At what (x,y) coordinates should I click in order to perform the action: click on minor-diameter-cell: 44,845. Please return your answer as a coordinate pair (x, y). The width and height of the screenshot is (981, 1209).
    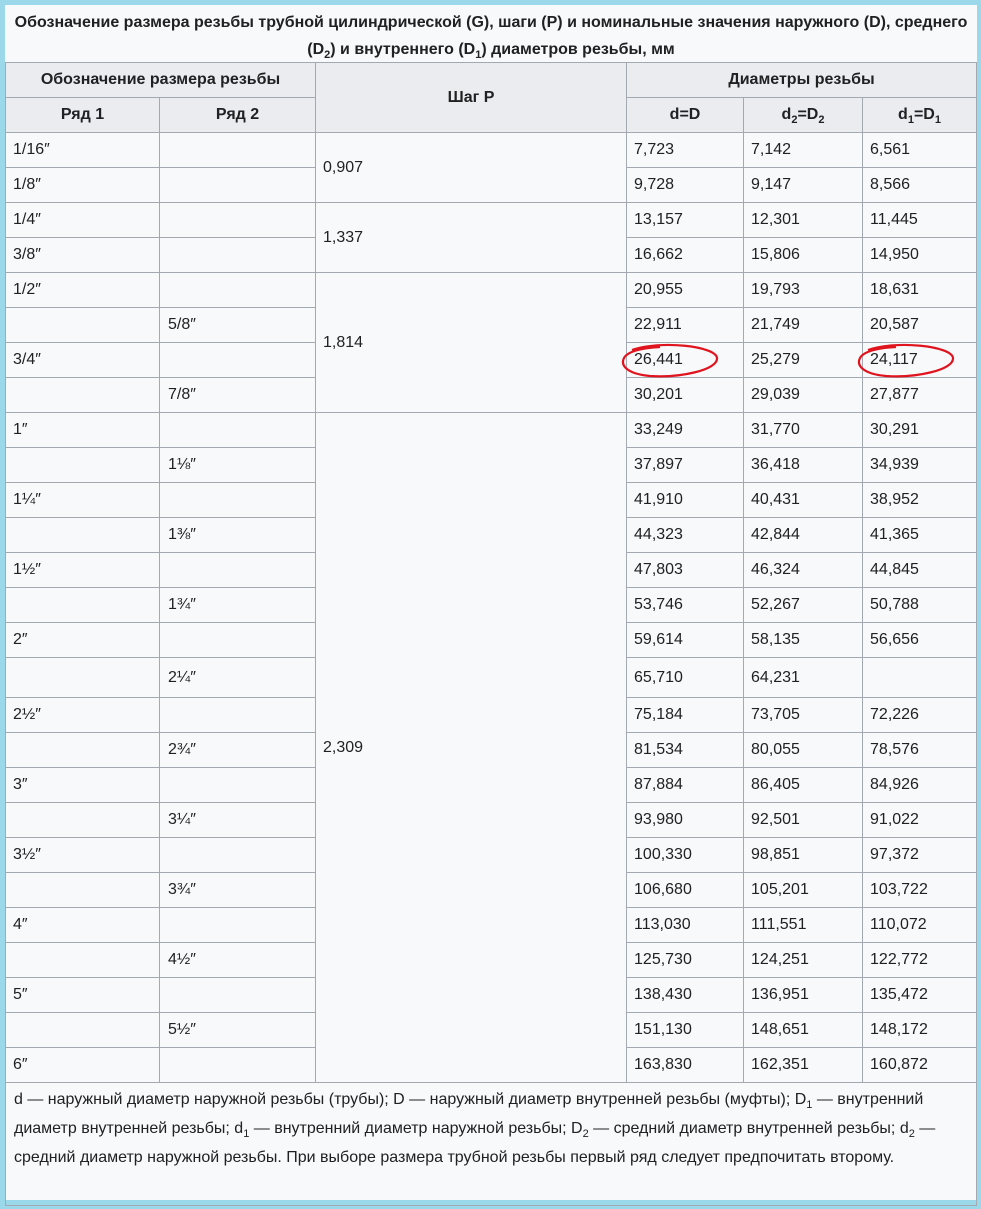
    Looking at the image, I should click on (920, 570).